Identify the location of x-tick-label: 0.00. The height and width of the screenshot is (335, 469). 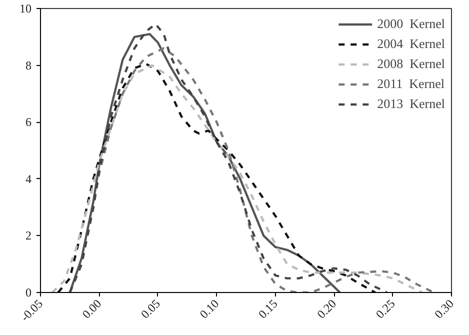
(91, 309).